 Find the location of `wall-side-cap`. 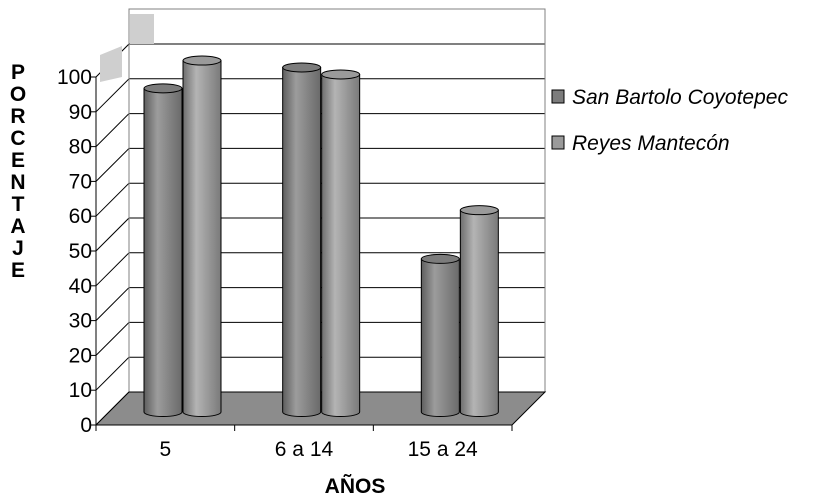

wall-side-cap is located at coordinates (111, 64).